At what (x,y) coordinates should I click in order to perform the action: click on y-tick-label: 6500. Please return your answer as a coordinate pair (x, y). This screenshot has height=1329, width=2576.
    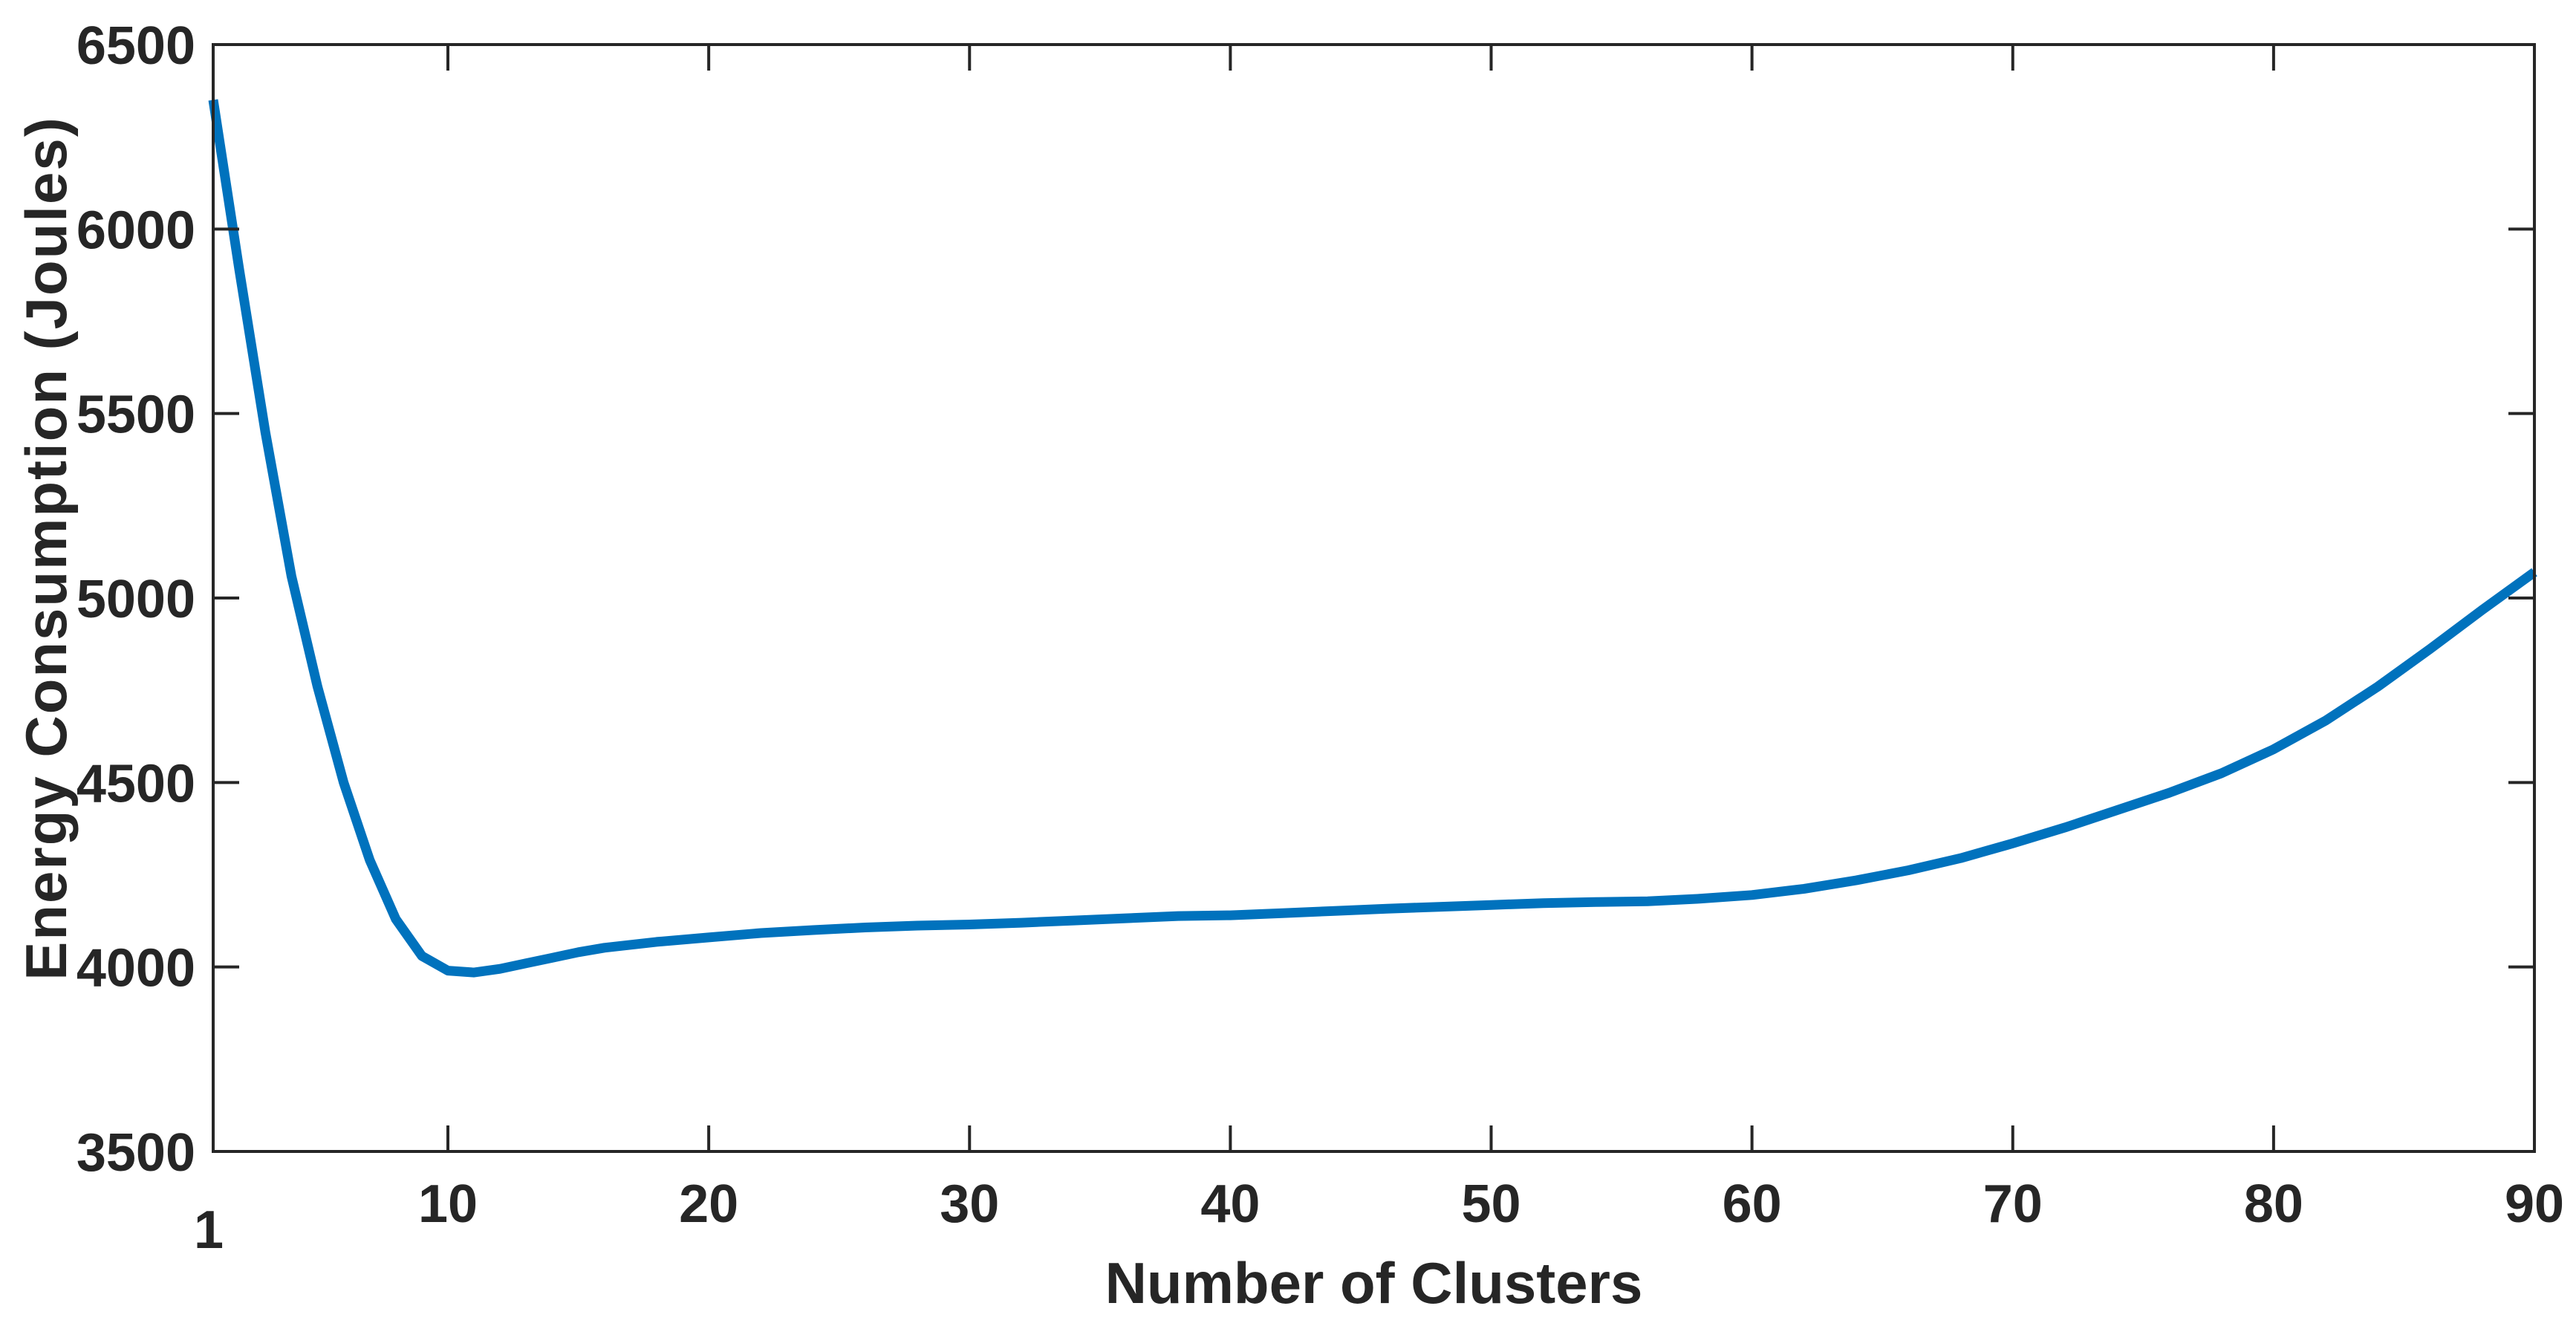
    Looking at the image, I should click on (136, 46).